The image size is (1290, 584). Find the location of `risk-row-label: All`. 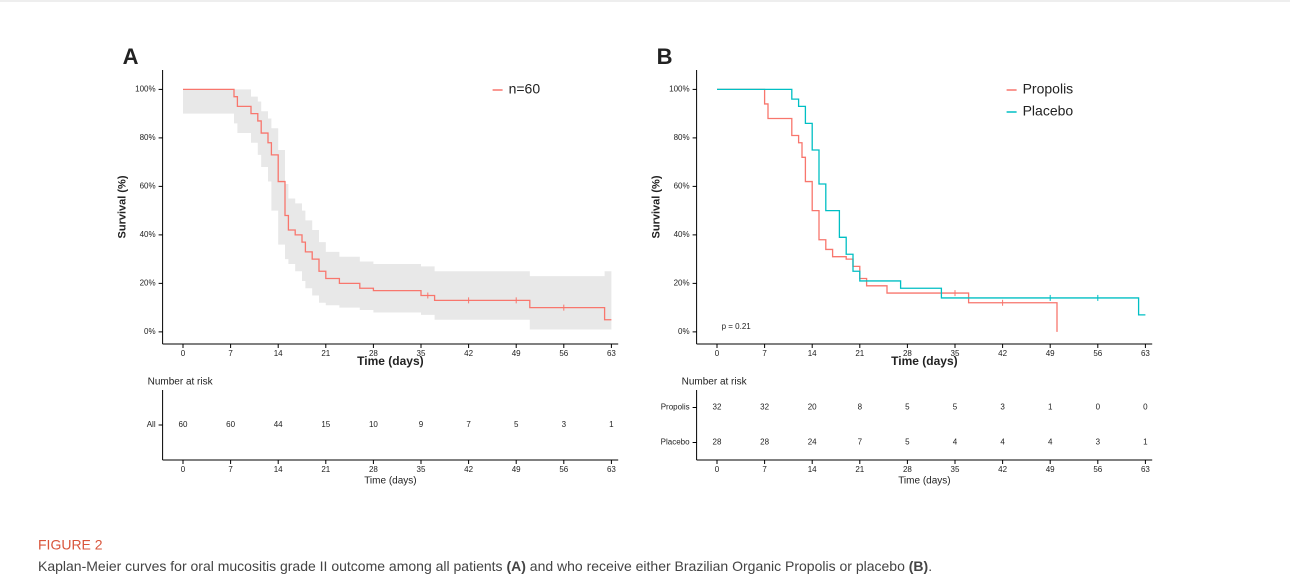

risk-row-label: All is located at coordinates (151, 424).